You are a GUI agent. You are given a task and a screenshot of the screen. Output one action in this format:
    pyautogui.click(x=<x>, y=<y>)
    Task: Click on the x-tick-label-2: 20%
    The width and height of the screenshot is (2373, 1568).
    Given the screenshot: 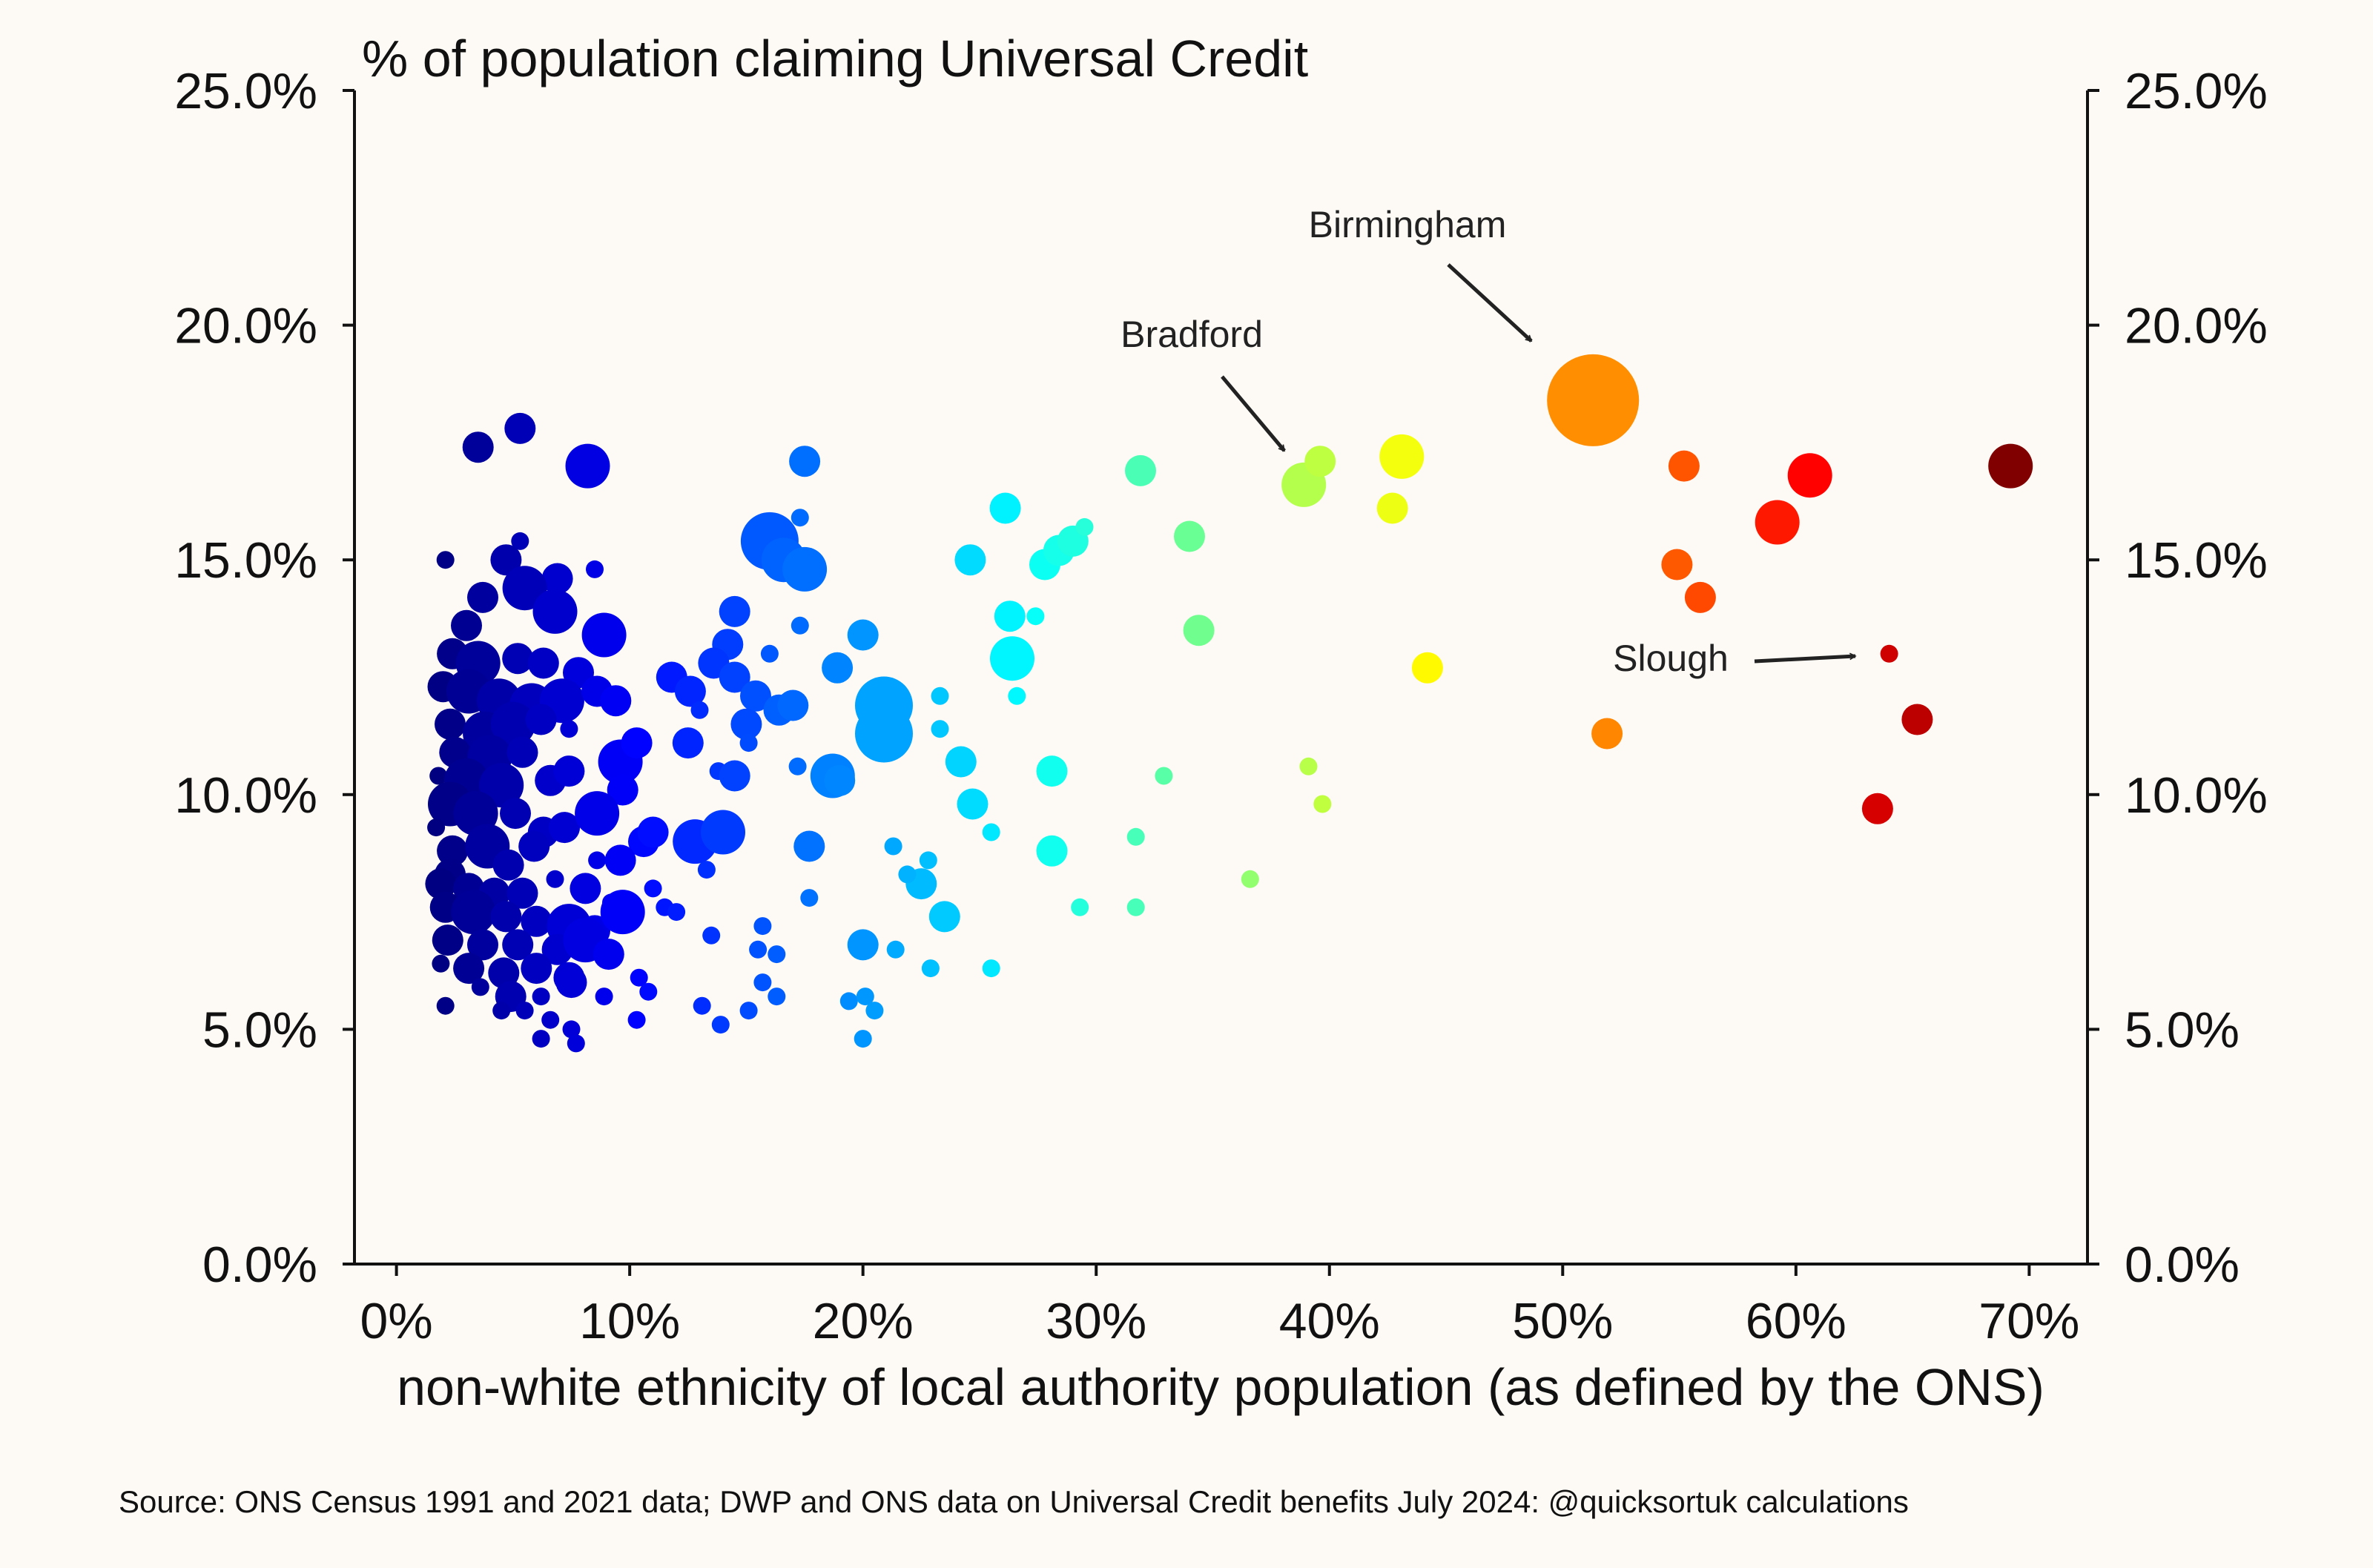 What is the action you would take?
    pyautogui.click(x=863, y=1321)
    